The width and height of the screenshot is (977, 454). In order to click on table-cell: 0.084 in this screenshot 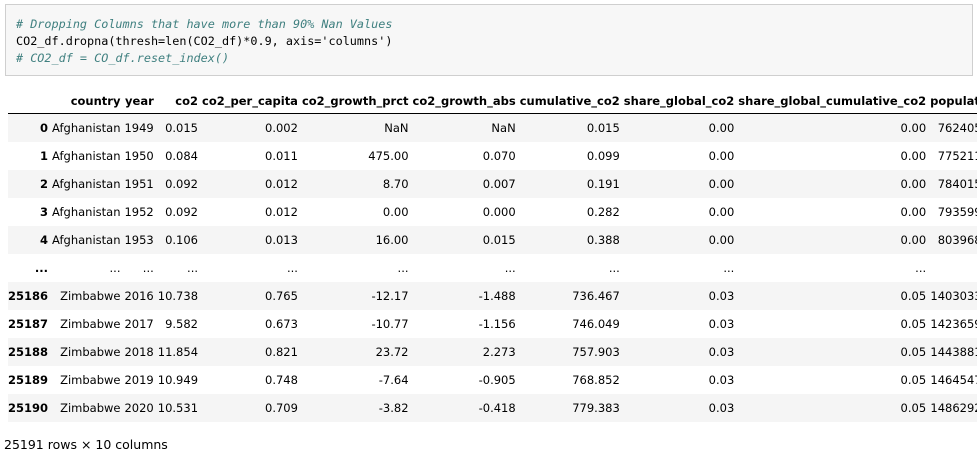, I will do `click(182, 156)`.